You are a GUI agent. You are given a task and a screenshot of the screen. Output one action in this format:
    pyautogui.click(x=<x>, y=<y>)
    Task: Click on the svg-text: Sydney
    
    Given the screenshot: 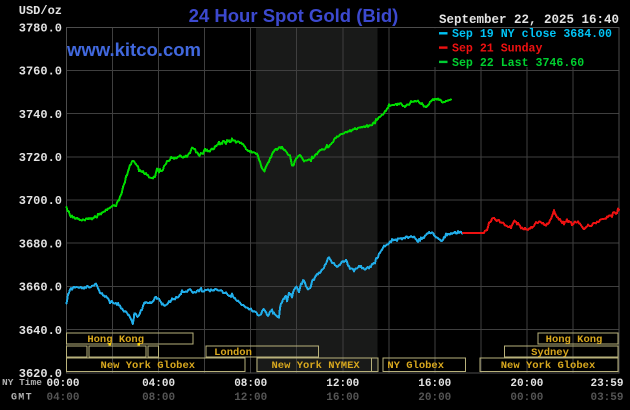 What is the action you would take?
    pyautogui.click(x=550, y=353)
    